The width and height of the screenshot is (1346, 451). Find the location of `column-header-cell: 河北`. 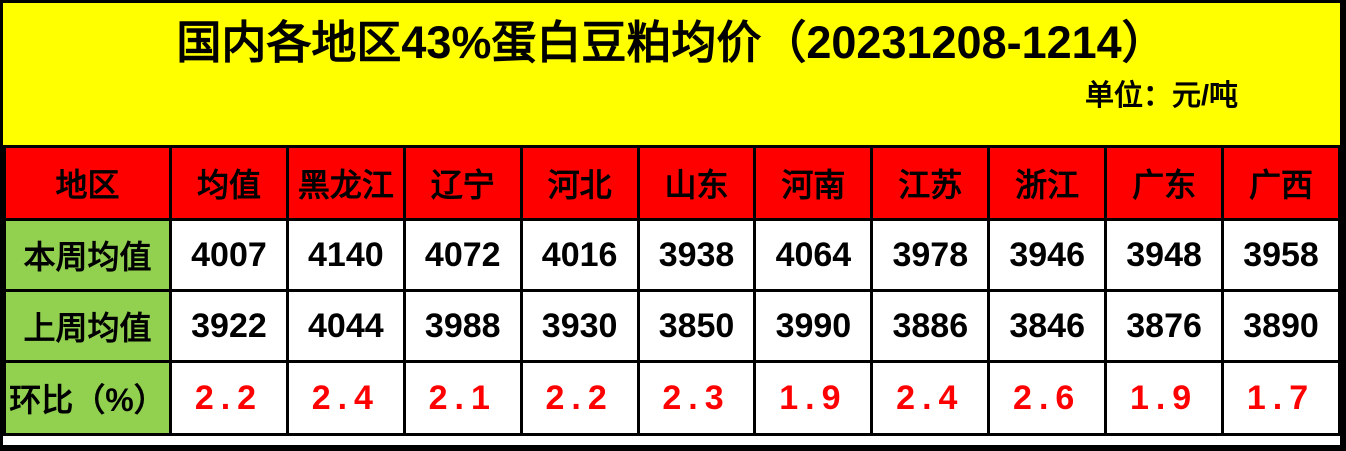

column-header-cell: 河北 is located at coordinates (579, 183).